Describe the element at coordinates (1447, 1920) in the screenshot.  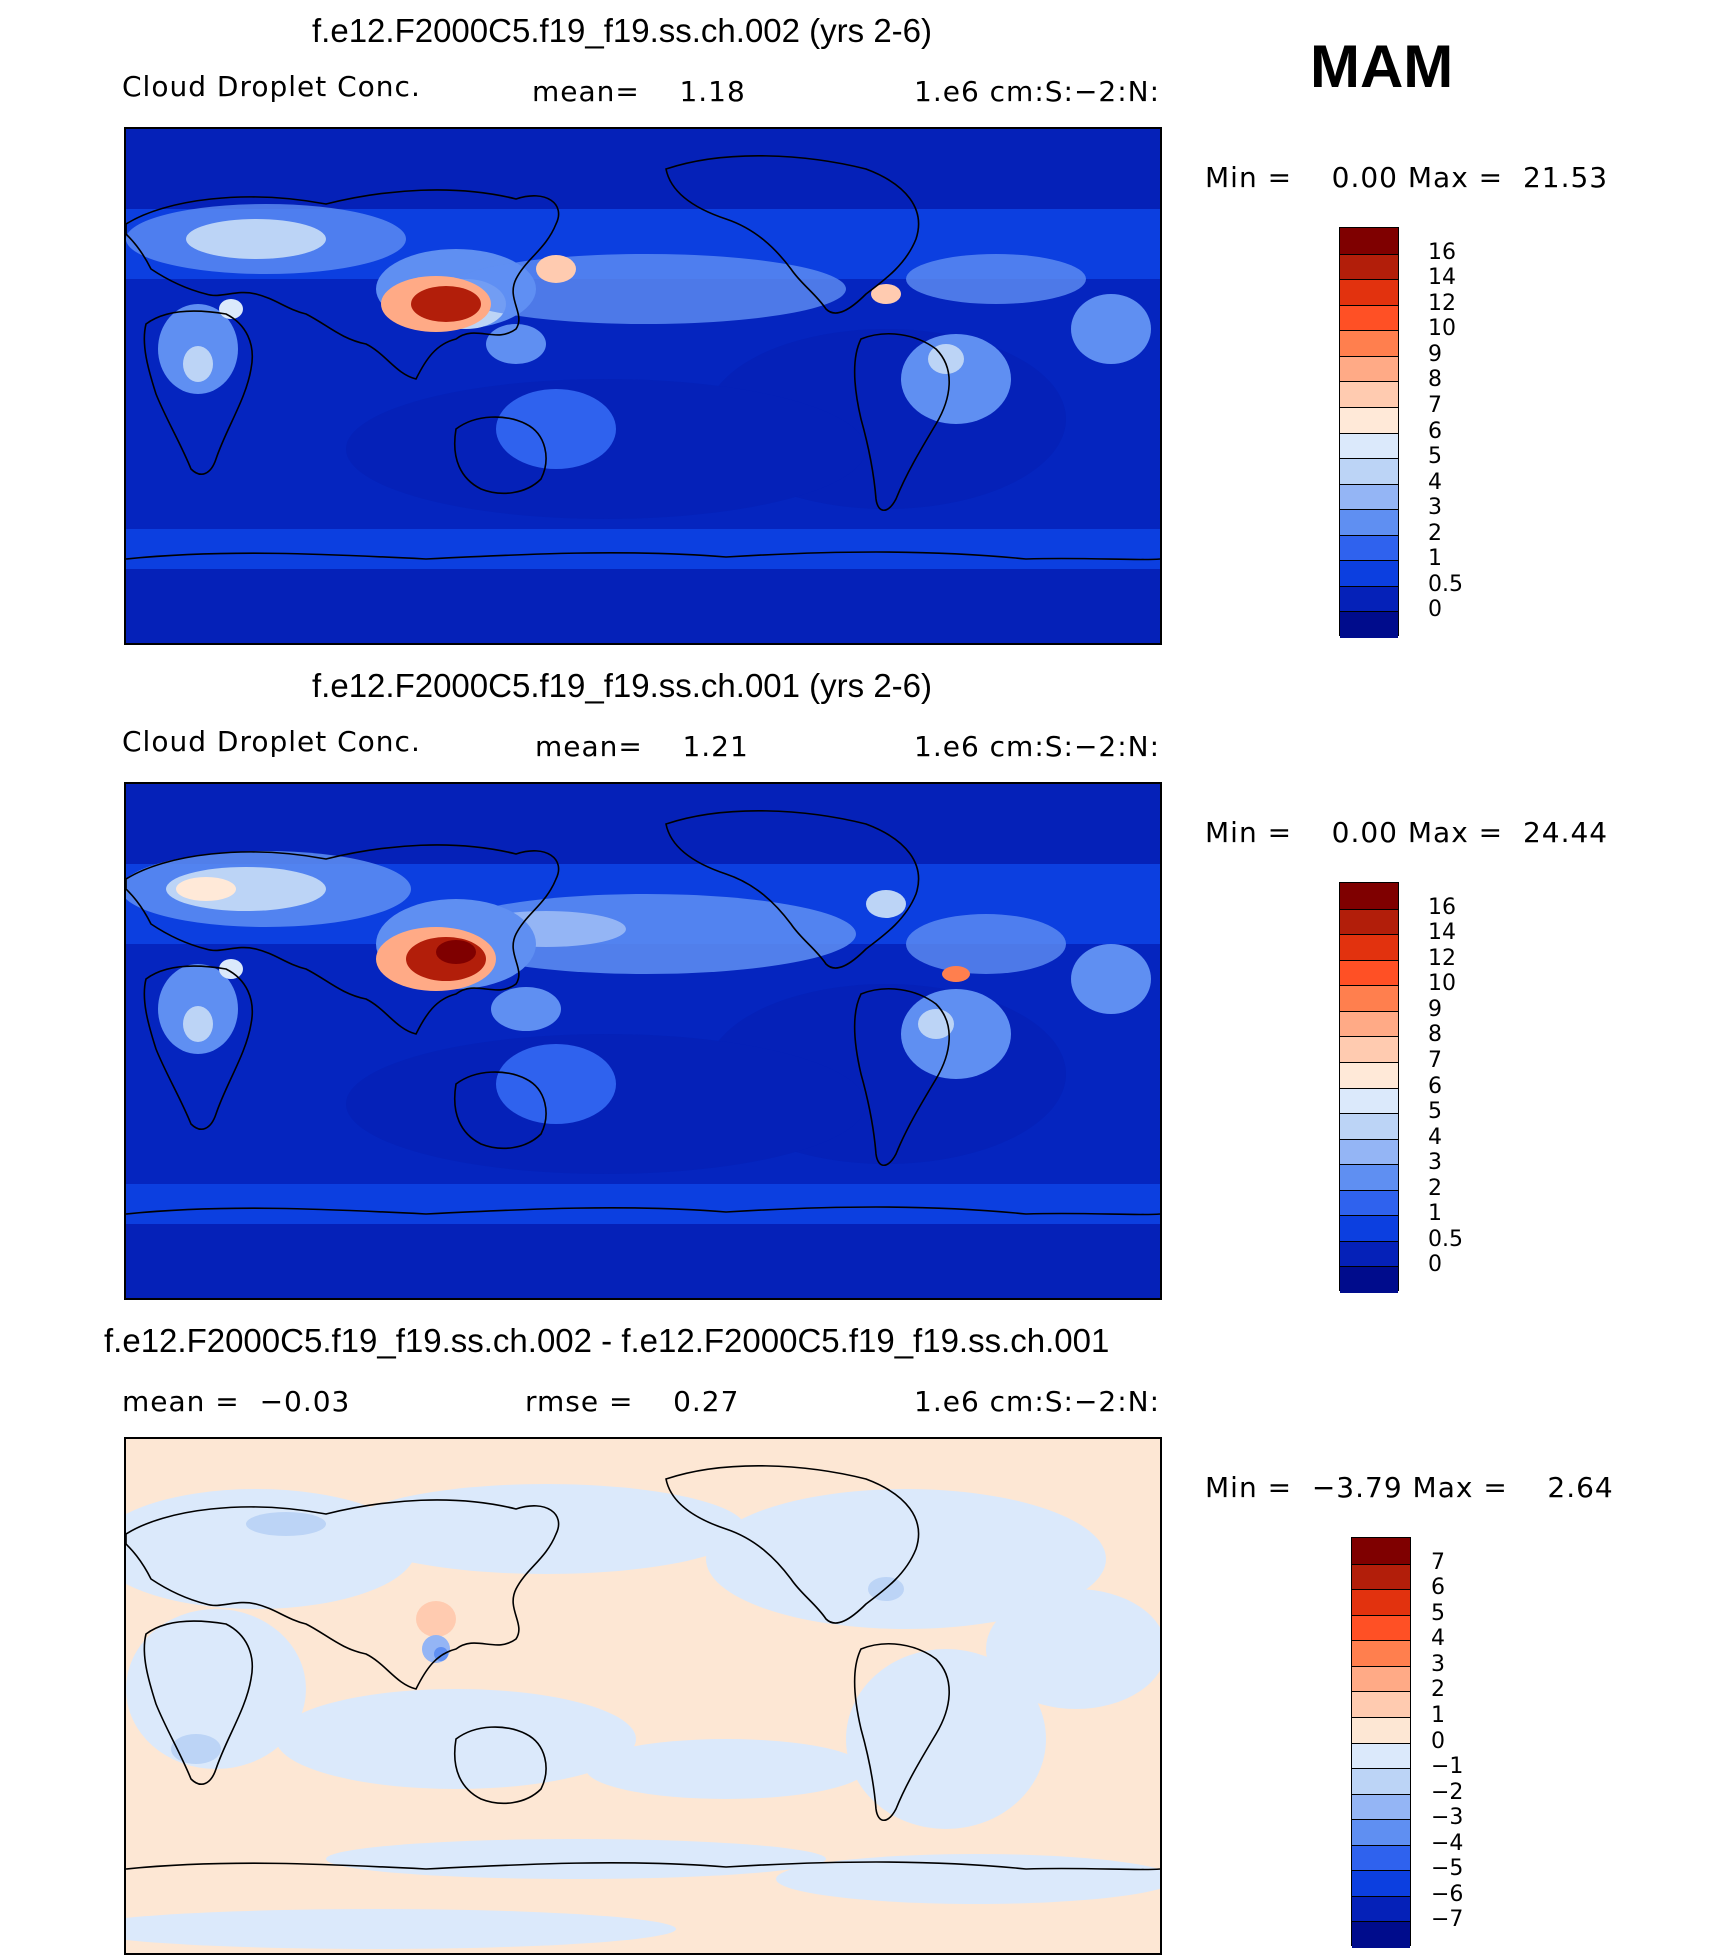
I see `colorbar-tick-label: −7` at that location.